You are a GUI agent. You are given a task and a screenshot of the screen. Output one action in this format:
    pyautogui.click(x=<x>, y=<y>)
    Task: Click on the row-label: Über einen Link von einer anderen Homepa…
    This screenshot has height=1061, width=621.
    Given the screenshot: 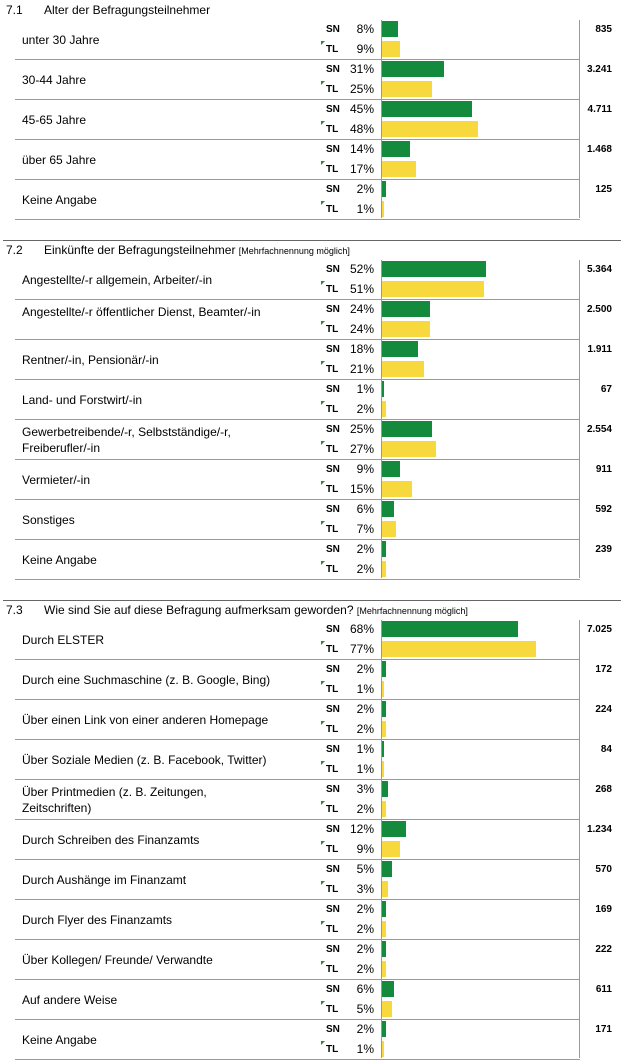 What is the action you would take?
    pyautogui.click(x=145, y=720)
    